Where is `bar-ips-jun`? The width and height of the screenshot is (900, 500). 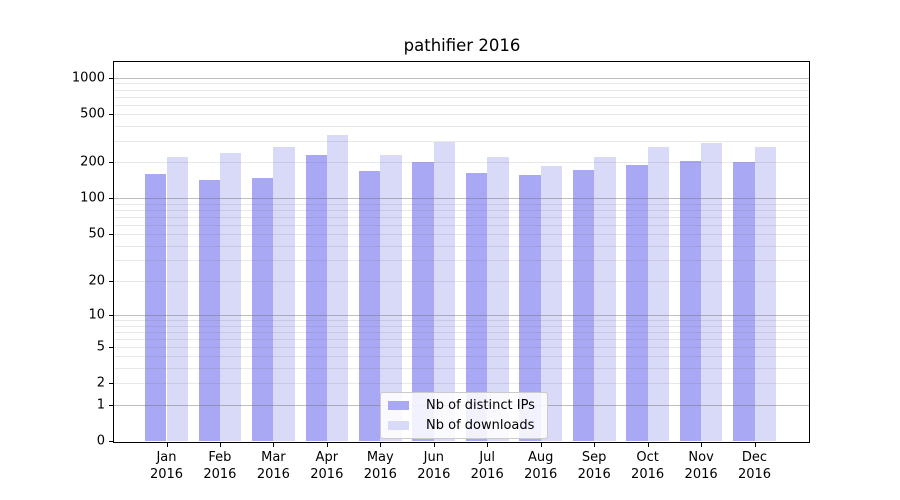 bar-ips-jun is located at coordinates (423, 301).